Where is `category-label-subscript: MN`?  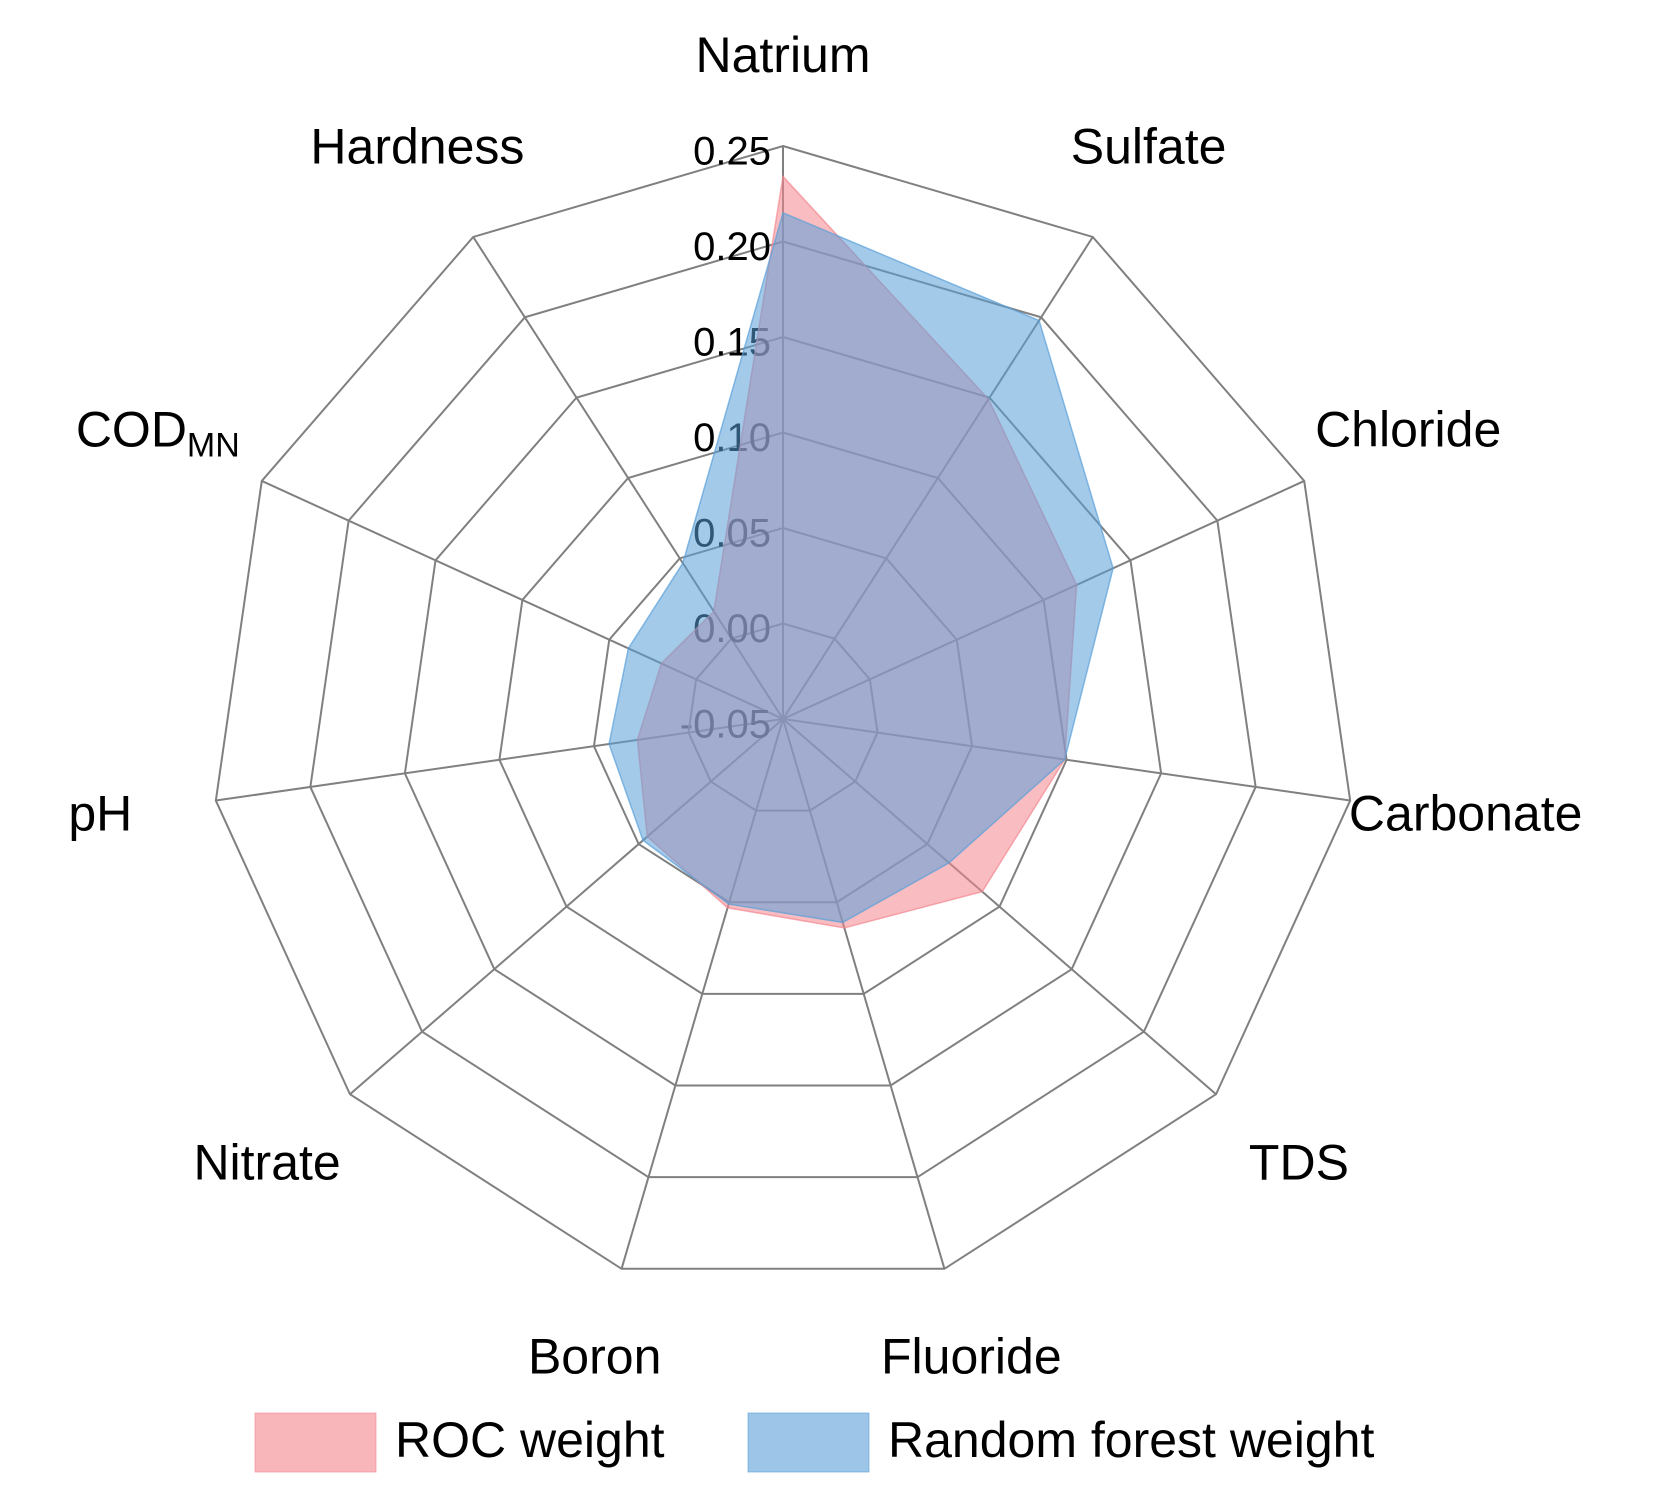
category-label-subscript: MN is located at coordinates (213, 445).